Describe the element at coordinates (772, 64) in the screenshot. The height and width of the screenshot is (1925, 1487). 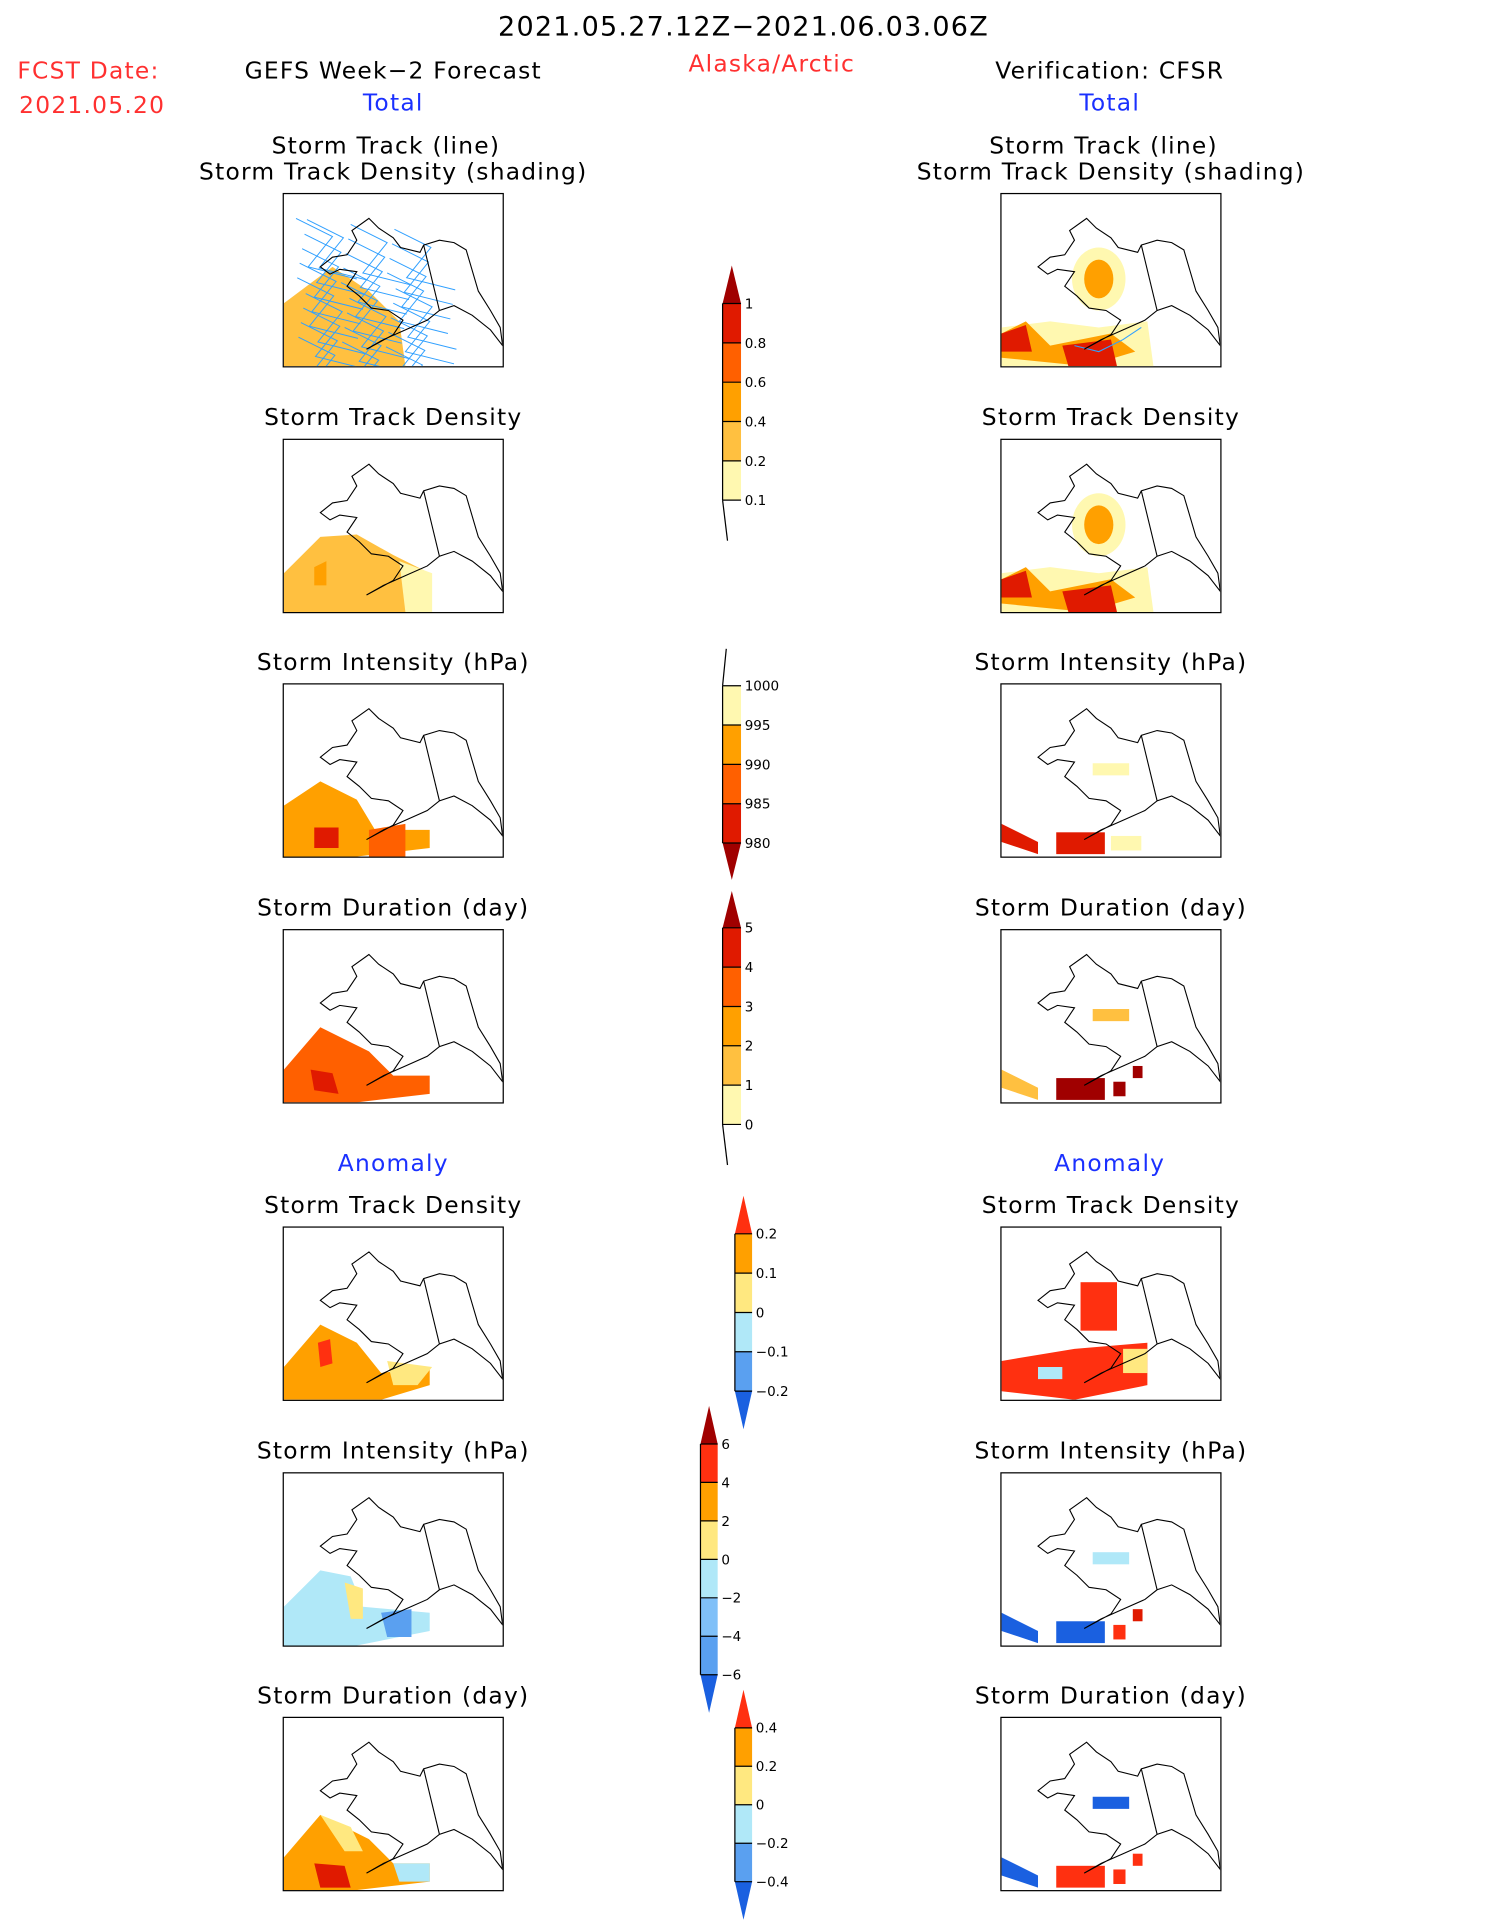
I see `region-title: Alaska/Arctic` at that location.